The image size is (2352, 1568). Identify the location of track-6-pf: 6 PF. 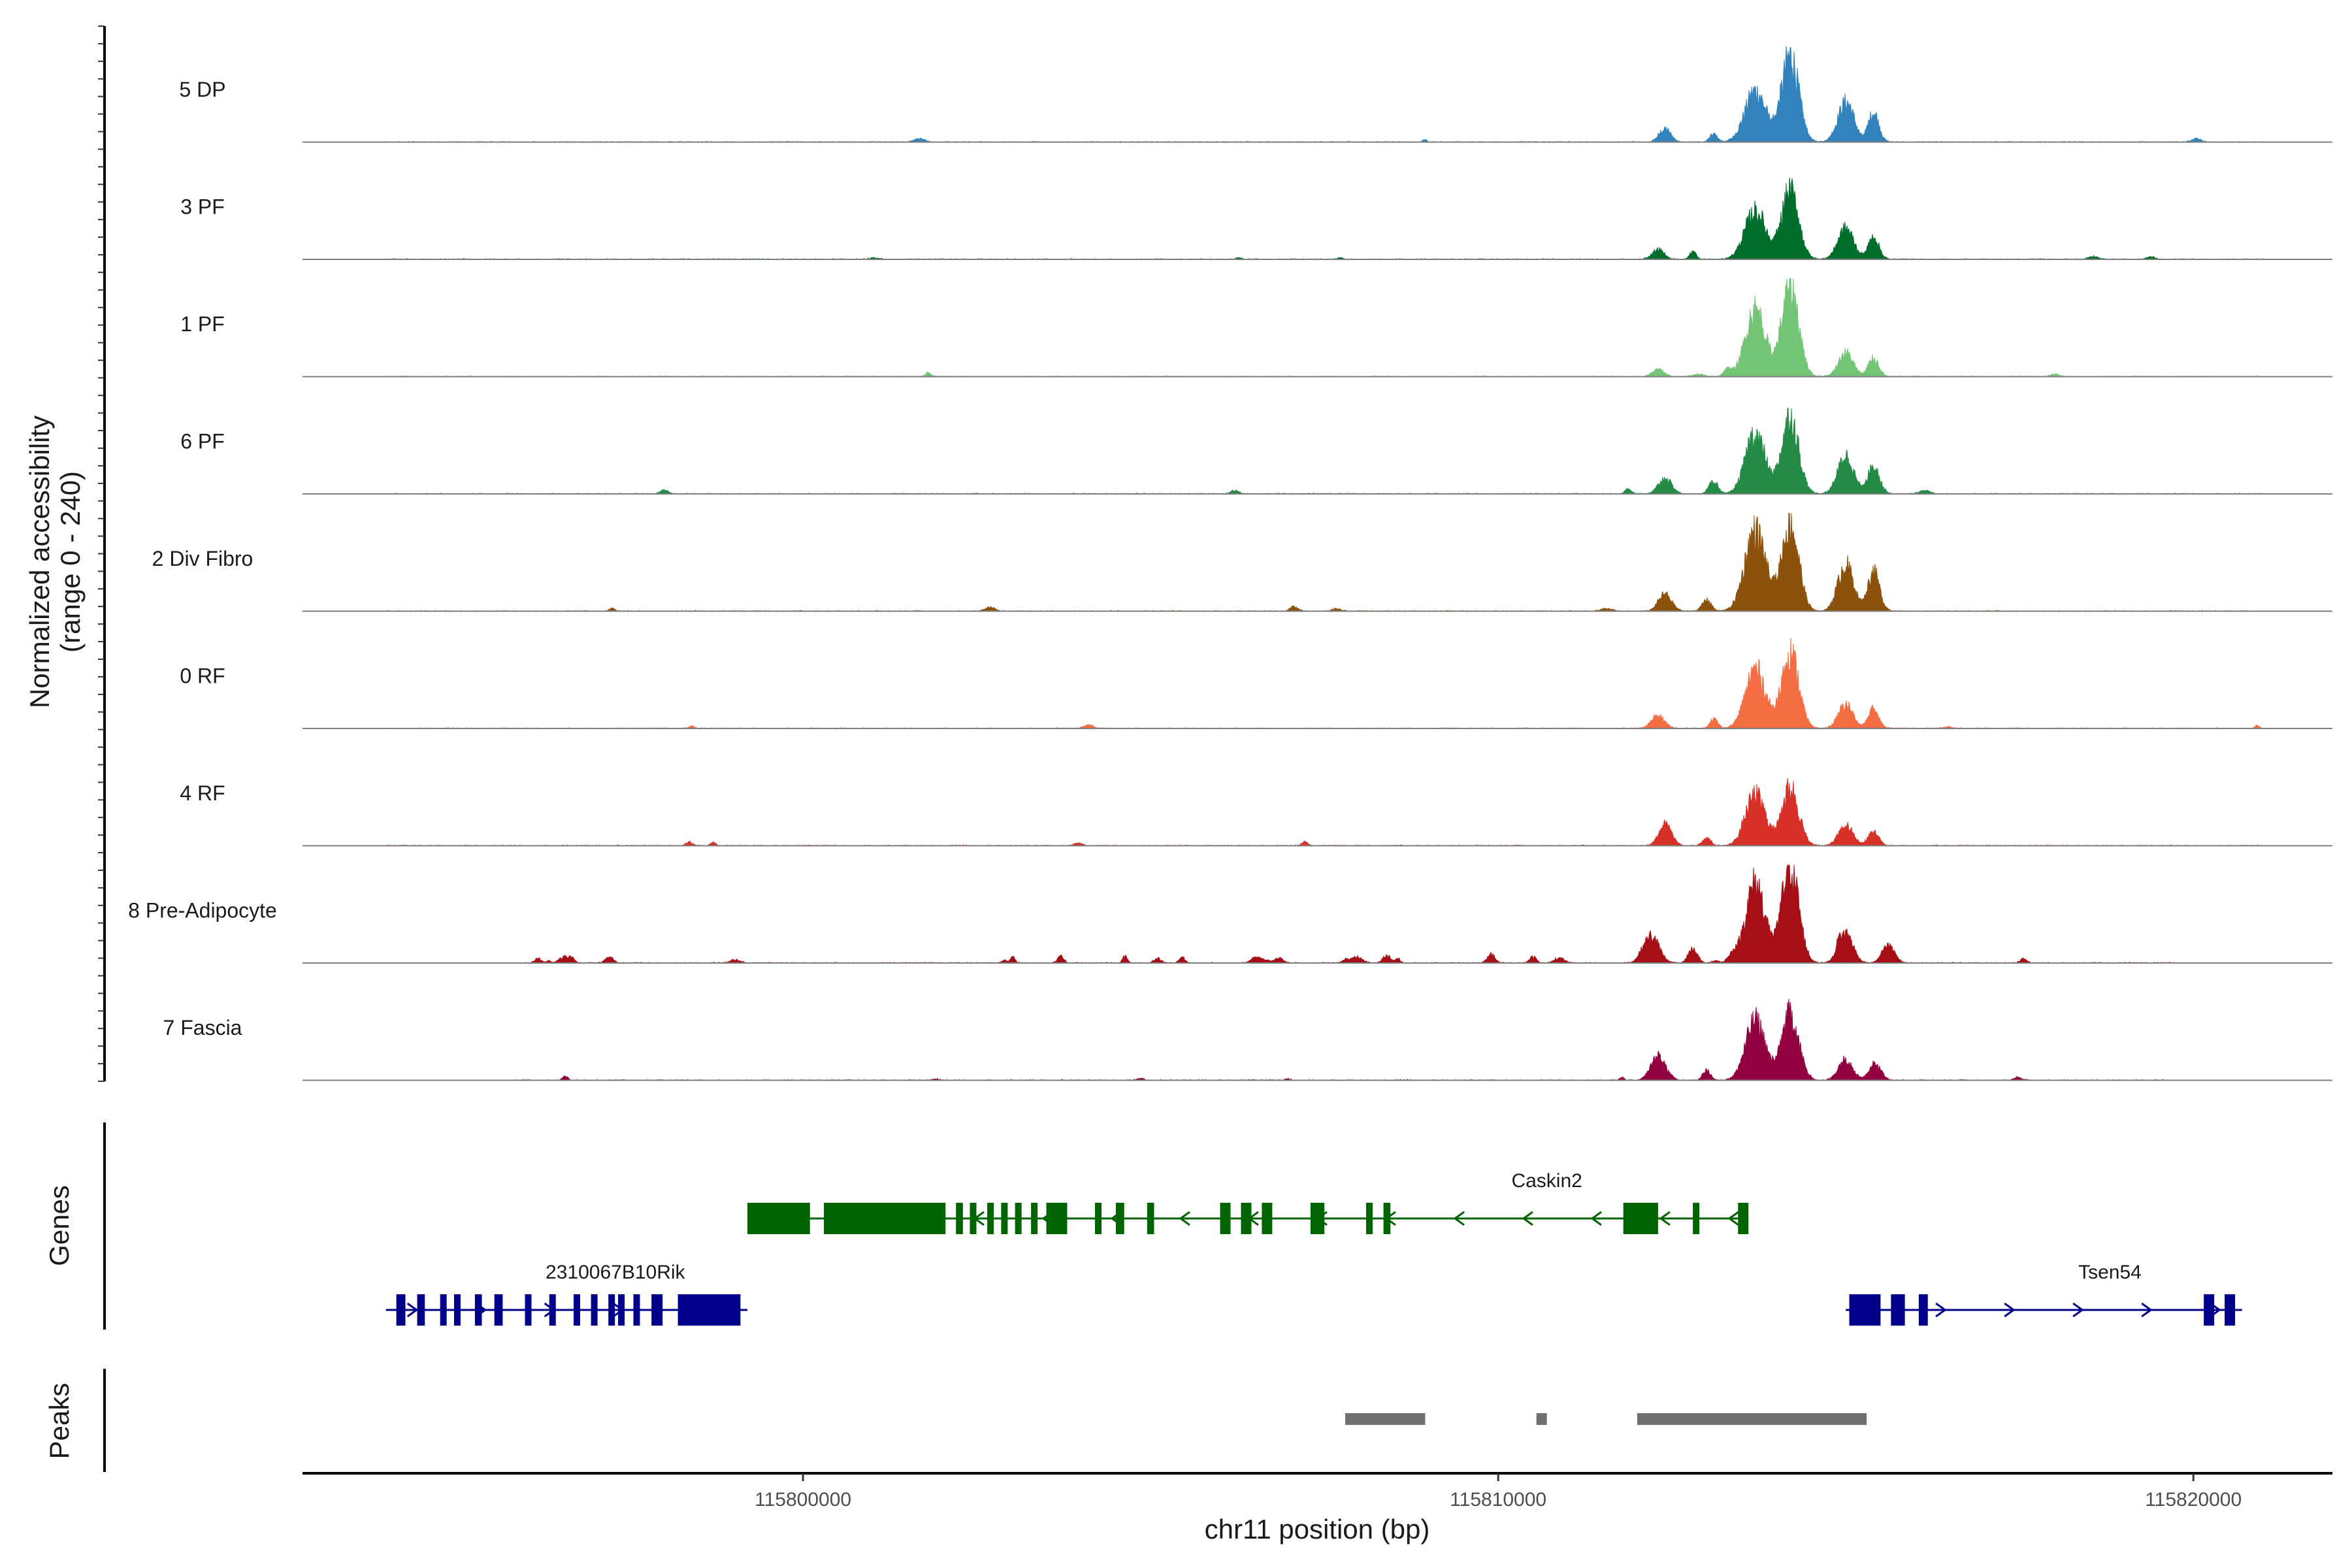
(1256, 451).